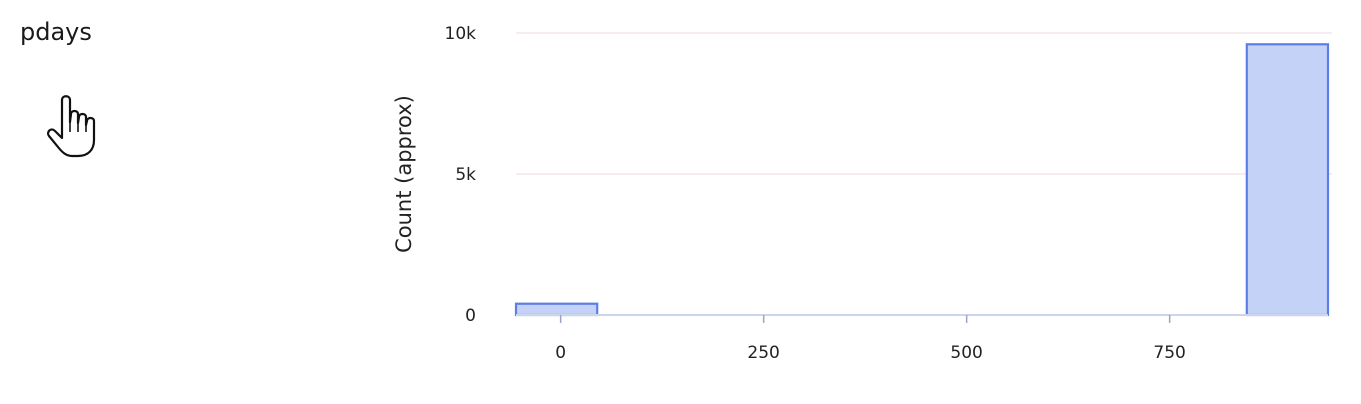 The image size is (1361, 404). Describe the element at coordinates (1169, 353) in the screenshot. I see `x-tick-label-3: 750` at that location.